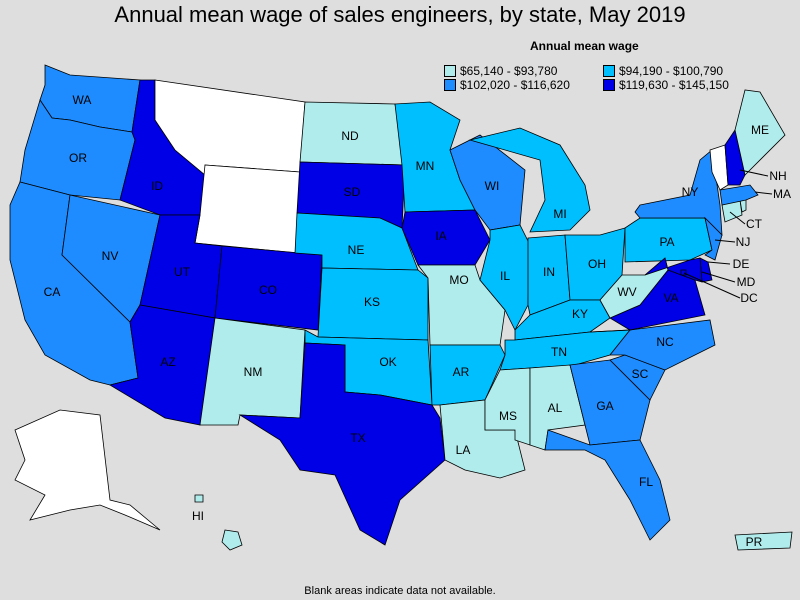  I want to click on label-TN: TN, so click(559, 352).